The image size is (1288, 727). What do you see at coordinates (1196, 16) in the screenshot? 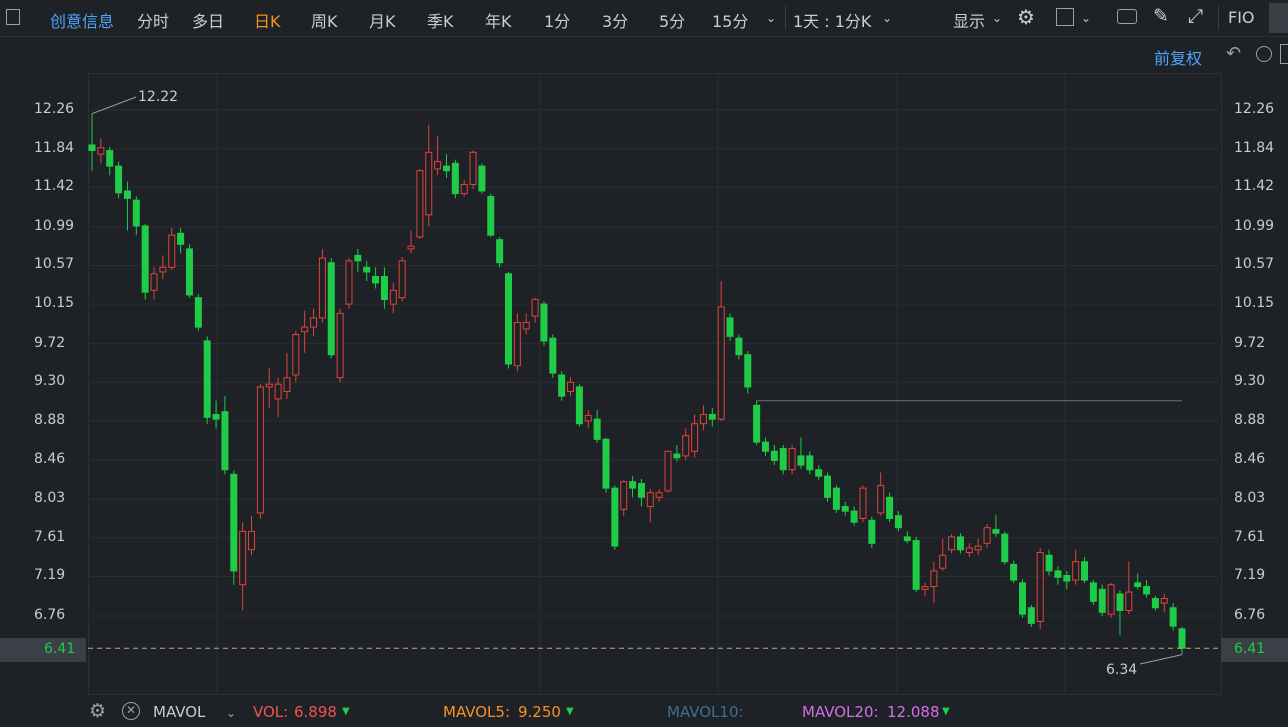
I see `fullscreen-icon: ⤢` at bounding box center [1196, 16].